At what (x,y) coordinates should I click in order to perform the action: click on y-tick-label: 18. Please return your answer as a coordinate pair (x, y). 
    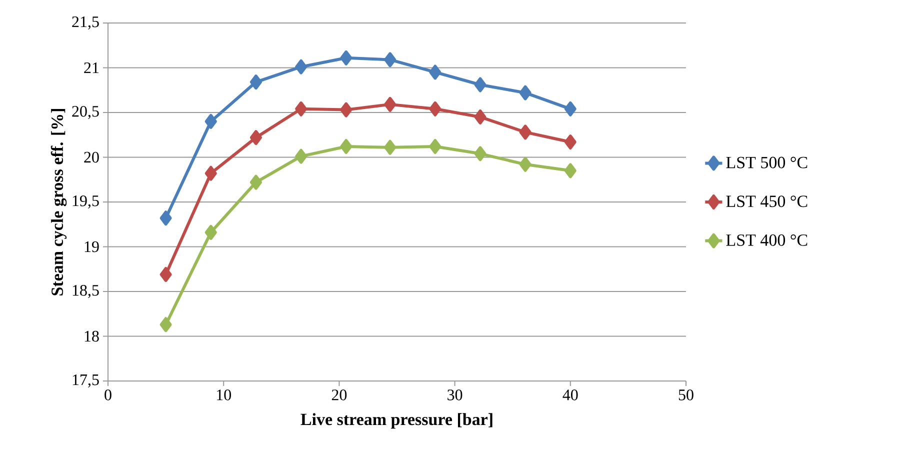
    Looking at the image, I should click on (91, 336).